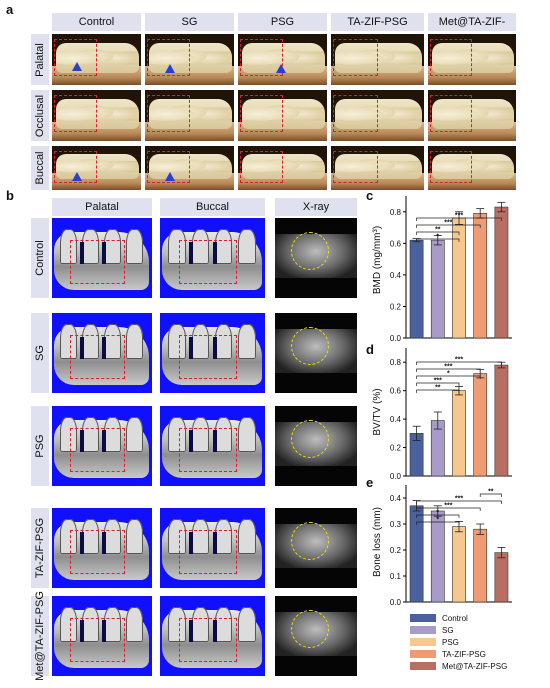  Describe the element at coordinates (448, 630) in the screenshot. I see `legend-label-1: SG` at that location.